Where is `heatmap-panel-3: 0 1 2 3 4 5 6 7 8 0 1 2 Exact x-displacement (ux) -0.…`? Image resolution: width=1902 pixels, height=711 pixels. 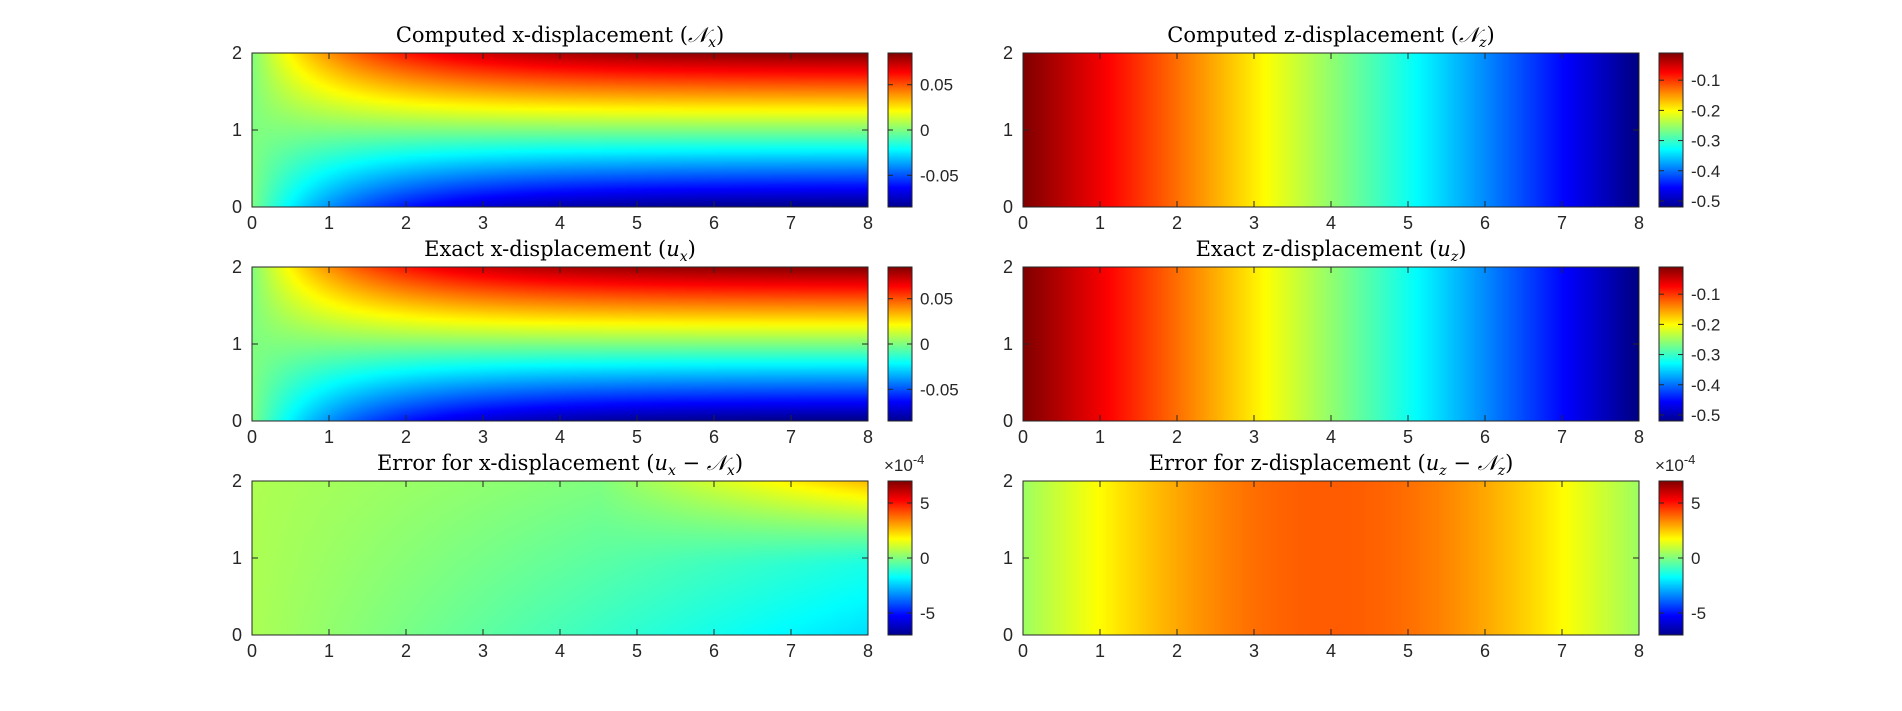
heatmap-panel-3: 0 1 2 3 4 5 6 7 8 0 1 2 Exact x-displacement (ux) -0.… is located at coordinates (595, 342).